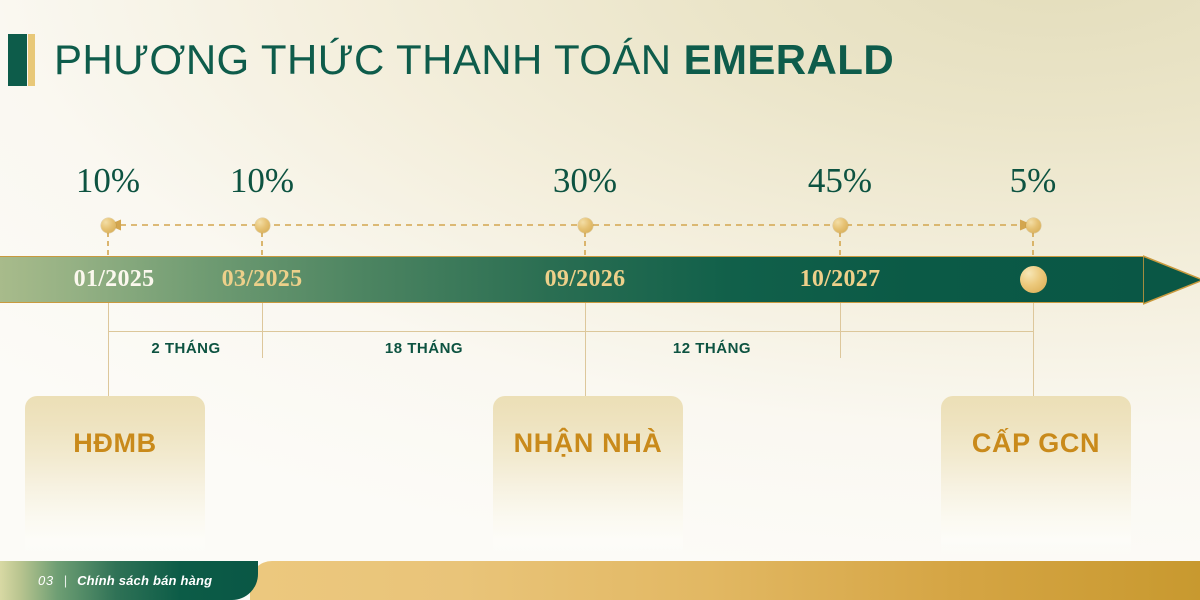 The image size is (1200, 600). What do you see at coordinates (115, 443) in the screenshot?
I see `event-card-label: HĐMB` at bounding box center [115, 443].